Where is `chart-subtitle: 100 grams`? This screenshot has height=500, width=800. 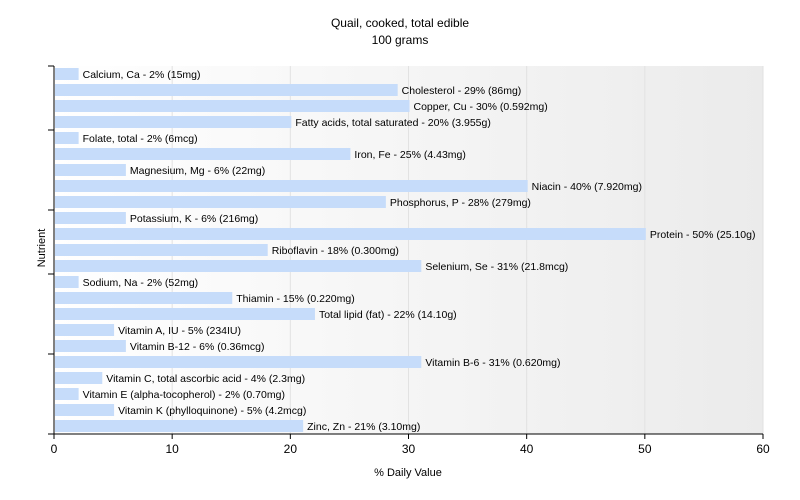 chart-subtitle: 100 grams is located at coordinates (400, 40).